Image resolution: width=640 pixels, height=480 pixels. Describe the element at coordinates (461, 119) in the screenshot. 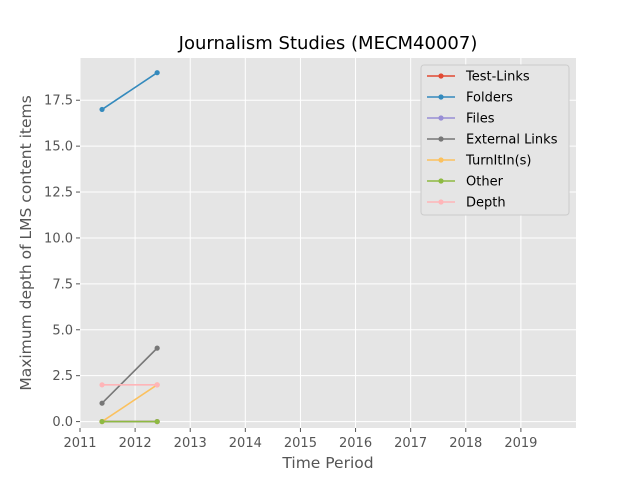

I see `legend-item: Files` at that location.